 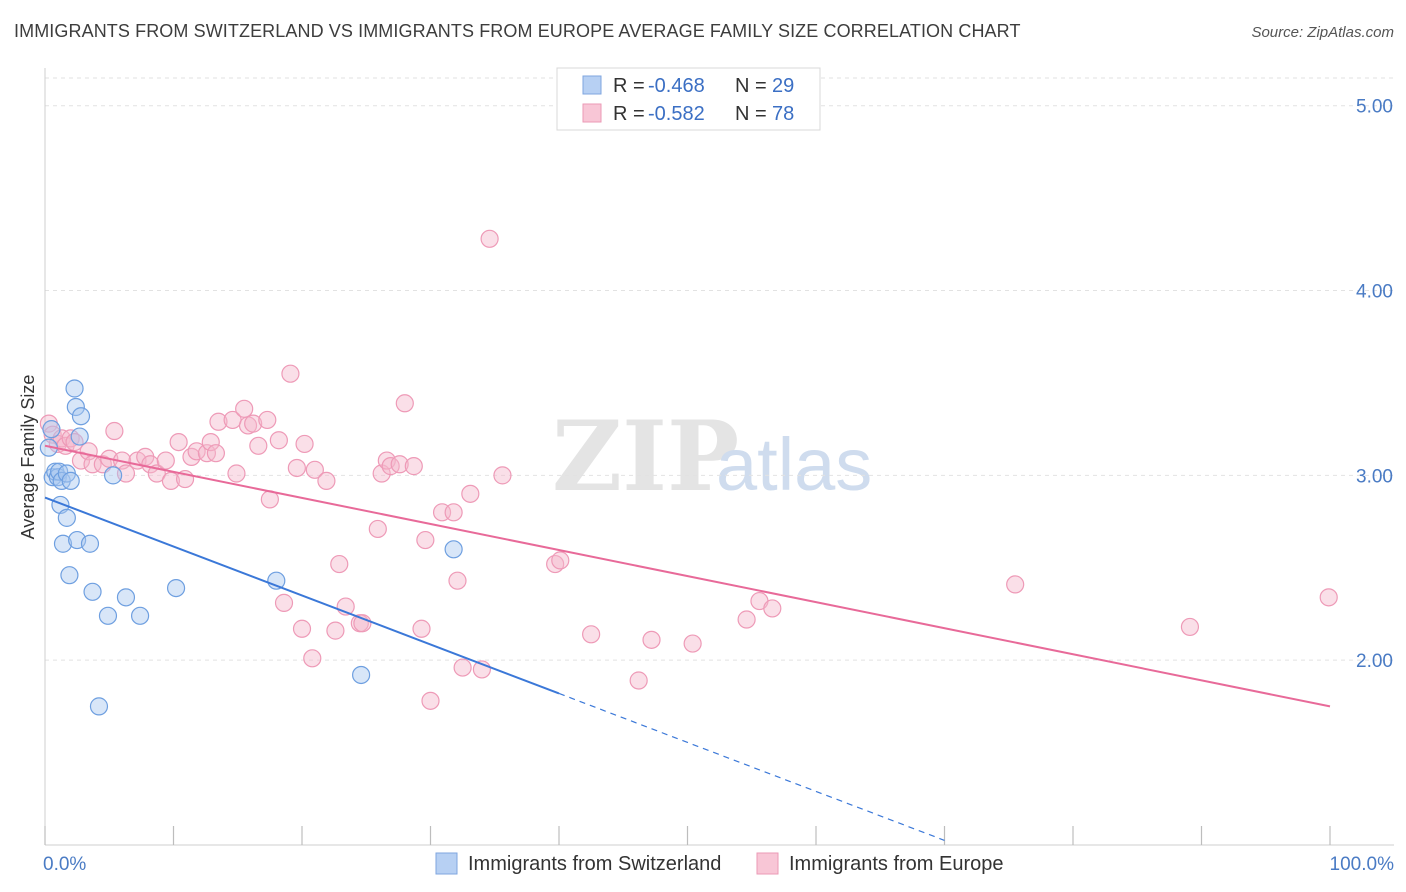 What do you see at coordinates (446, 863) in the screenshot?
I see `legend-swatch-switzerland` at bounding box center [446, 863].